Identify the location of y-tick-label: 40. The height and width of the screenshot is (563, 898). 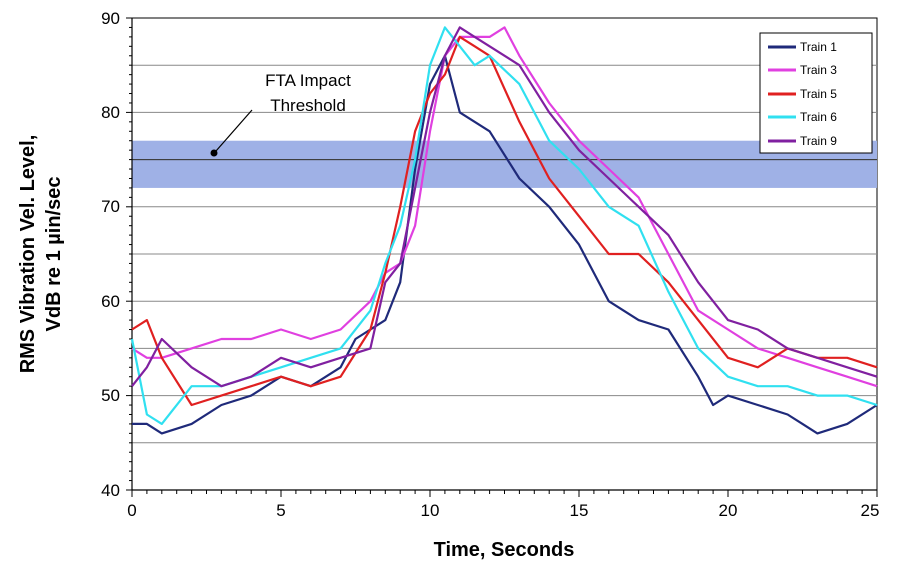
(110, 490).